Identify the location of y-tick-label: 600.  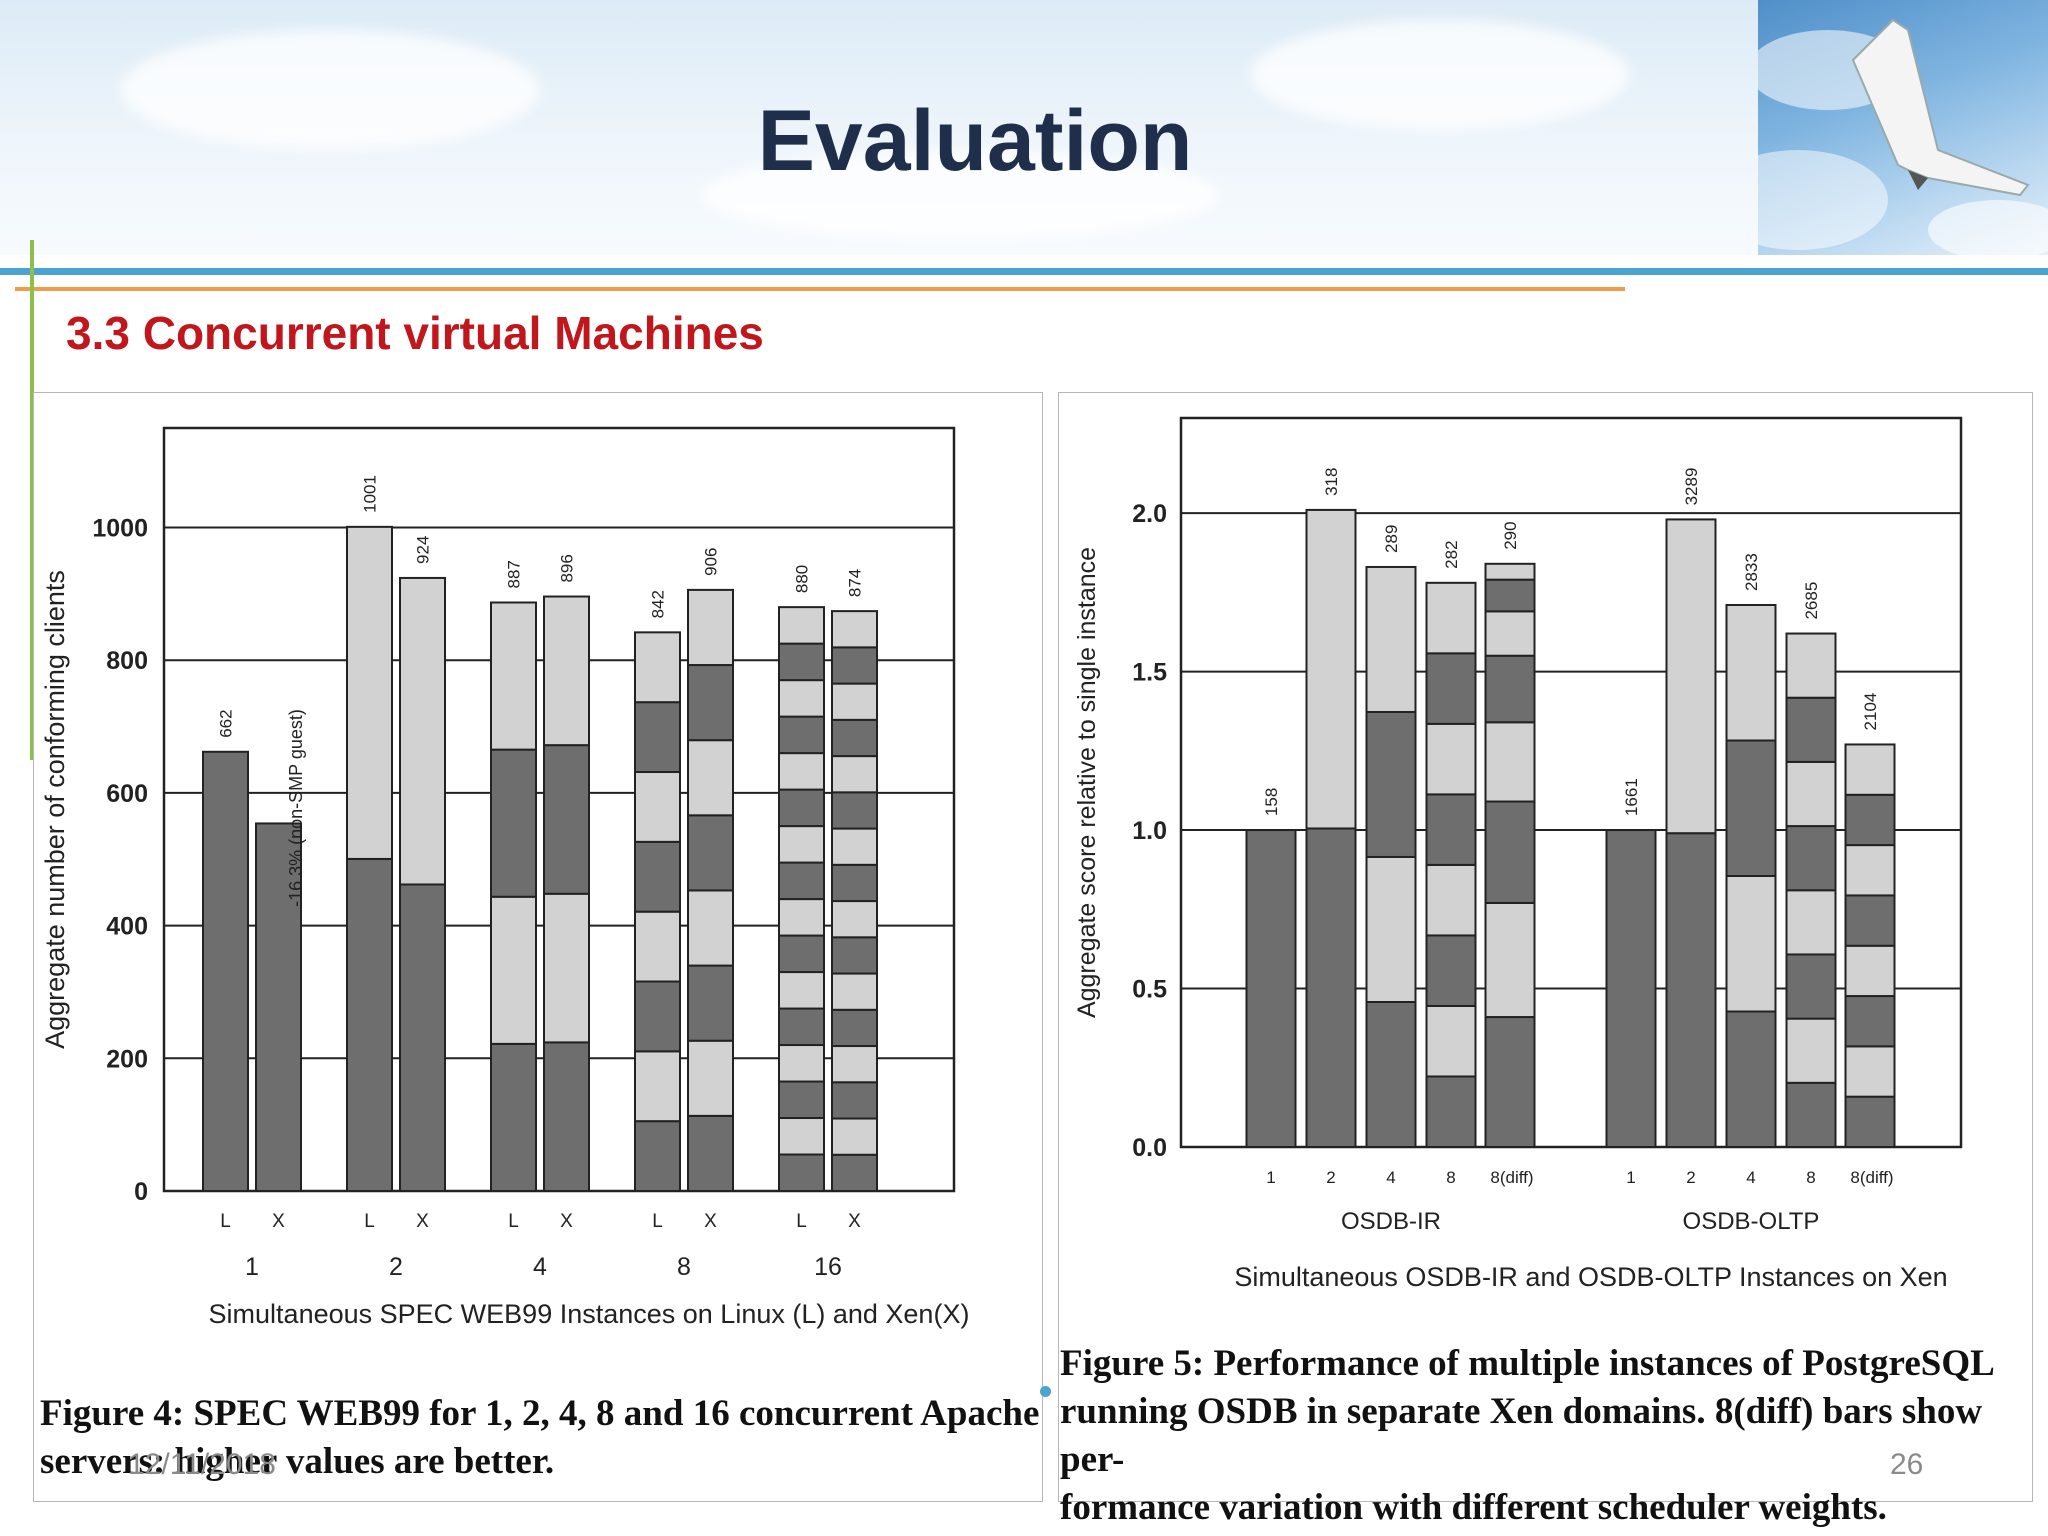
(127, 794).